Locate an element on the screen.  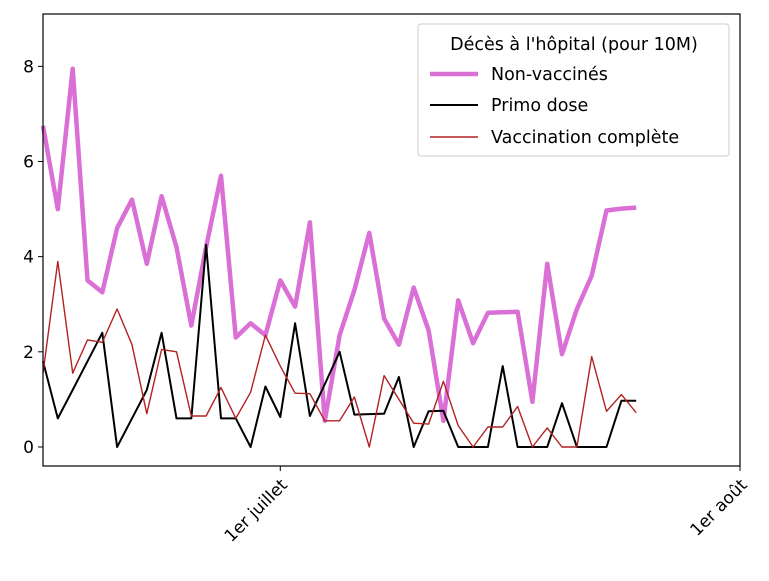
y-axis: 0 2 4 6 8 is located at coordinates (33, 257).